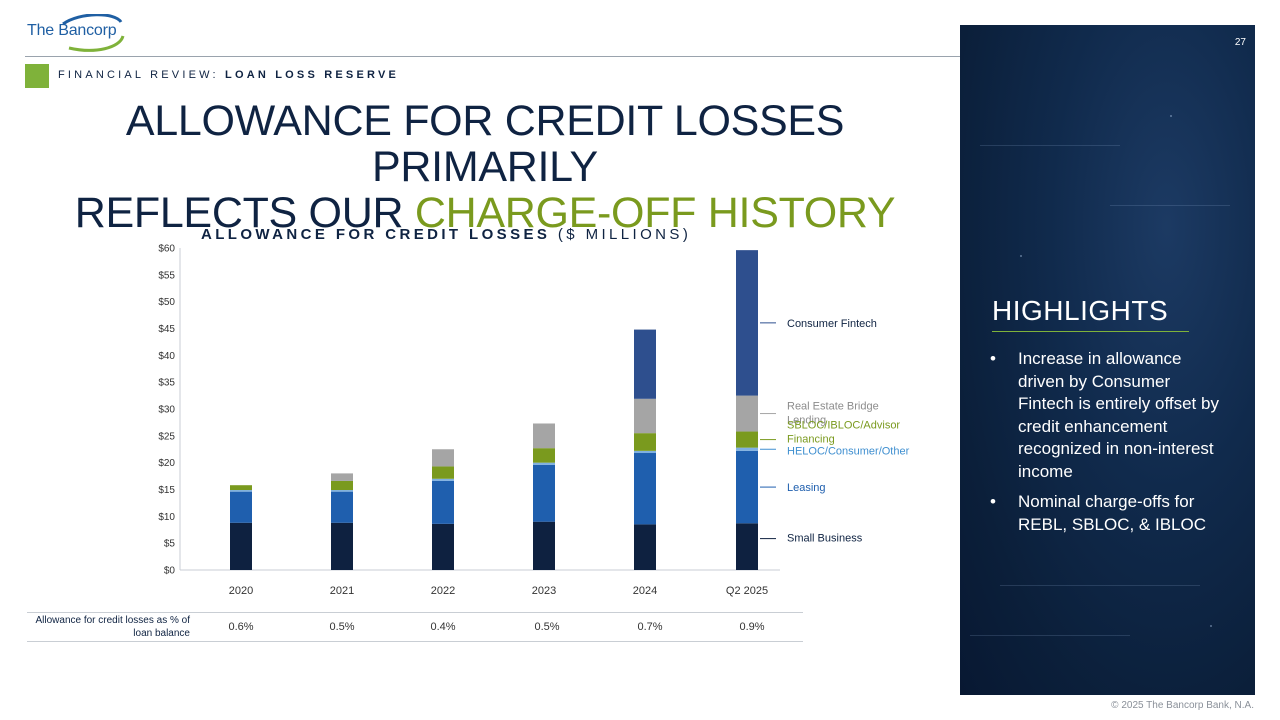  What do you see at coordinates (848, 451) in the screenshot?
I see `legend-label: HELOC/Consumer/Other` at bounding box center [848, 451].